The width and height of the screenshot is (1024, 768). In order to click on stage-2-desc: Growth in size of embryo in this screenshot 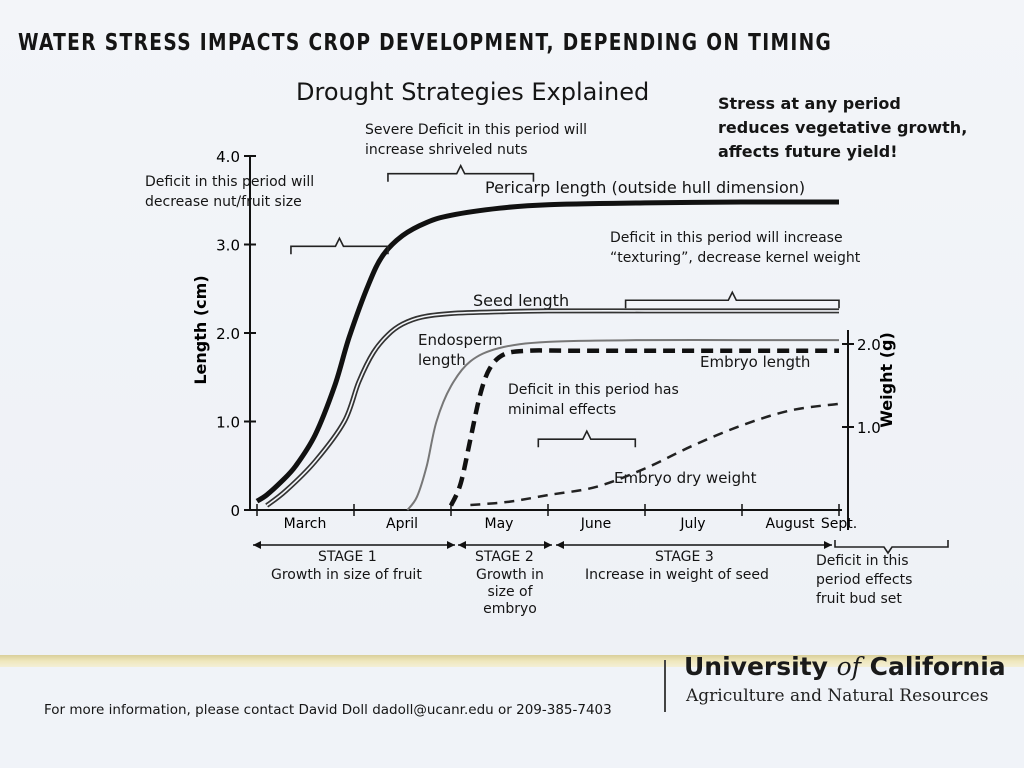, I will do `click(510, 592)`.